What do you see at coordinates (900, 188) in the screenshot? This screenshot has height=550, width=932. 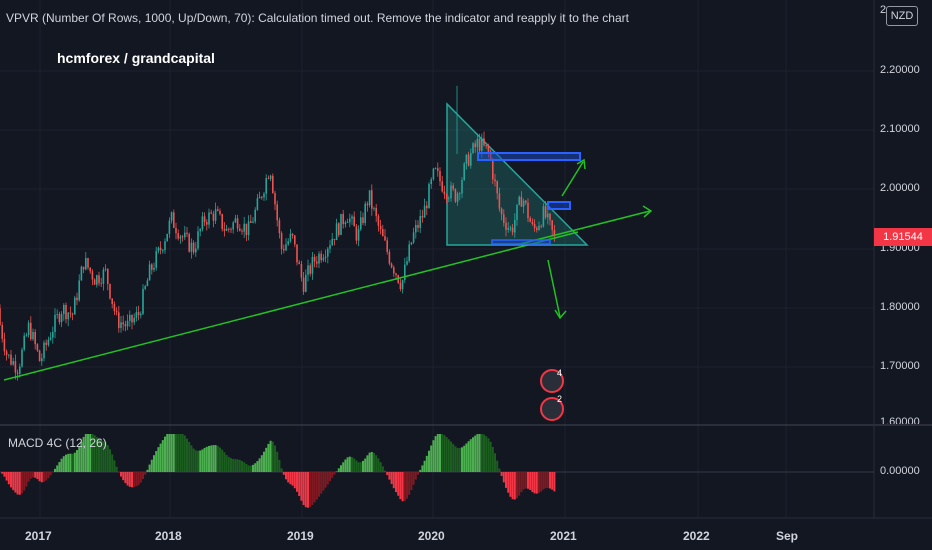 I see `price-tick: 2.00000` at bounding box center [900, 188].